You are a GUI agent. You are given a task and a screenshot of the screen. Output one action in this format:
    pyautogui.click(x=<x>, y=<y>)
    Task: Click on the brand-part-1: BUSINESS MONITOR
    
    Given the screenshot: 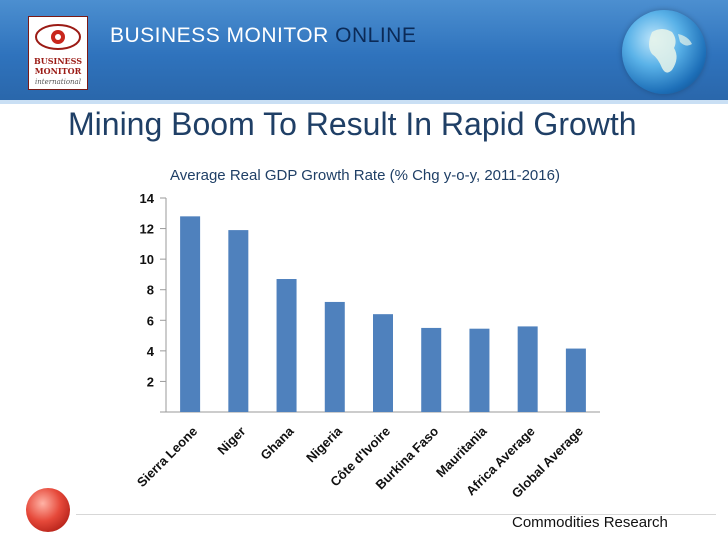 What is the action you would take?
    pyautogui.click(x=219, y=35)
    